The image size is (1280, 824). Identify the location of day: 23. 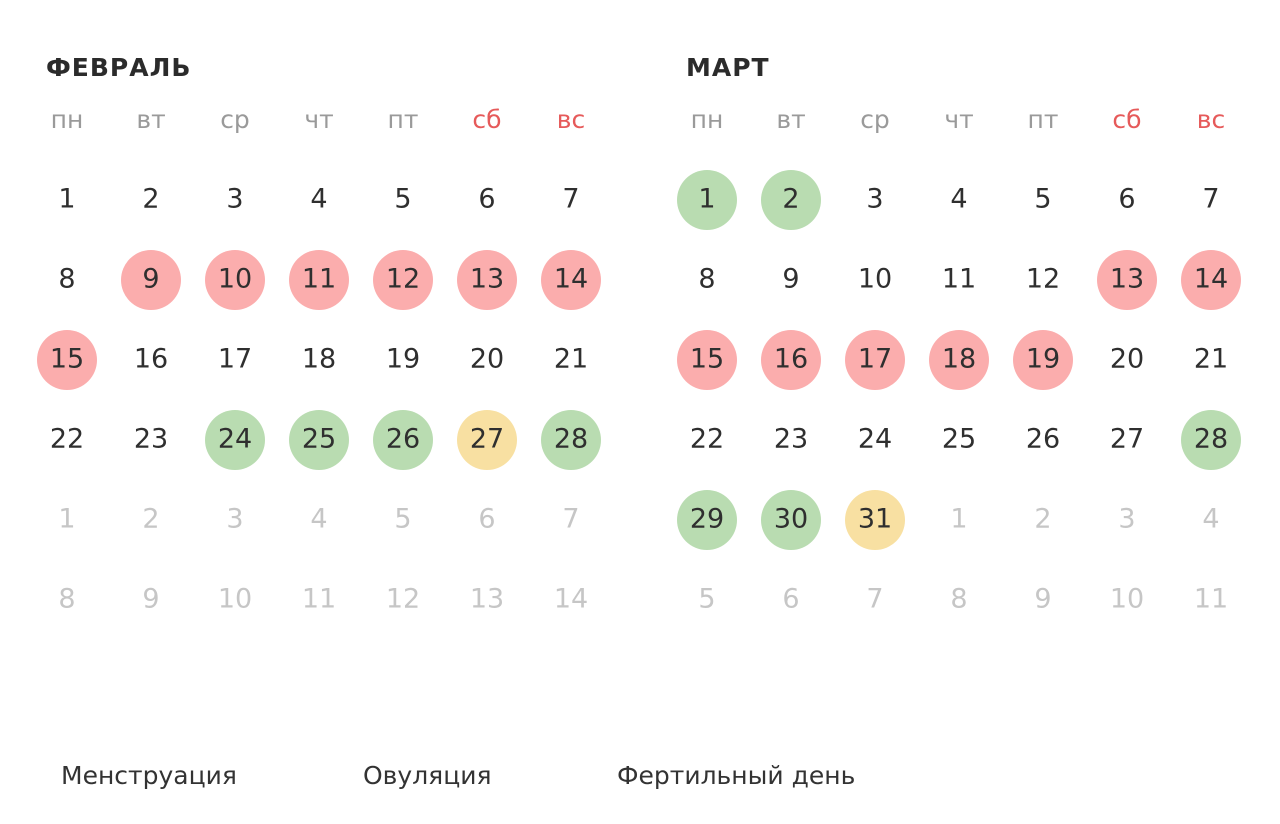
(791, 439).